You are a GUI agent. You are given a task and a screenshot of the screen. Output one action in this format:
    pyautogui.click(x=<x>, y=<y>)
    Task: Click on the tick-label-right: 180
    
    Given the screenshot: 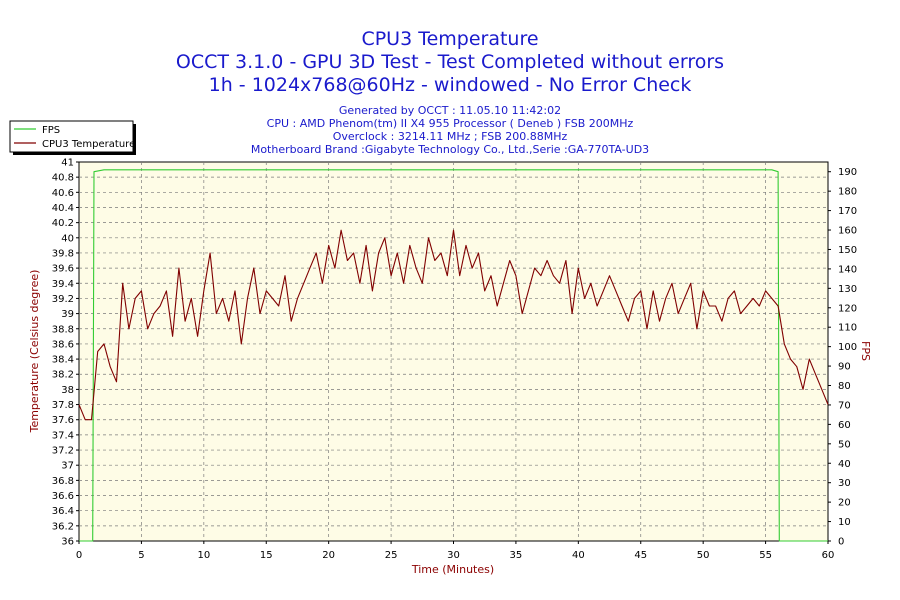 What is the action you would take?
    pyautogui.click(x=847, y=192)
    